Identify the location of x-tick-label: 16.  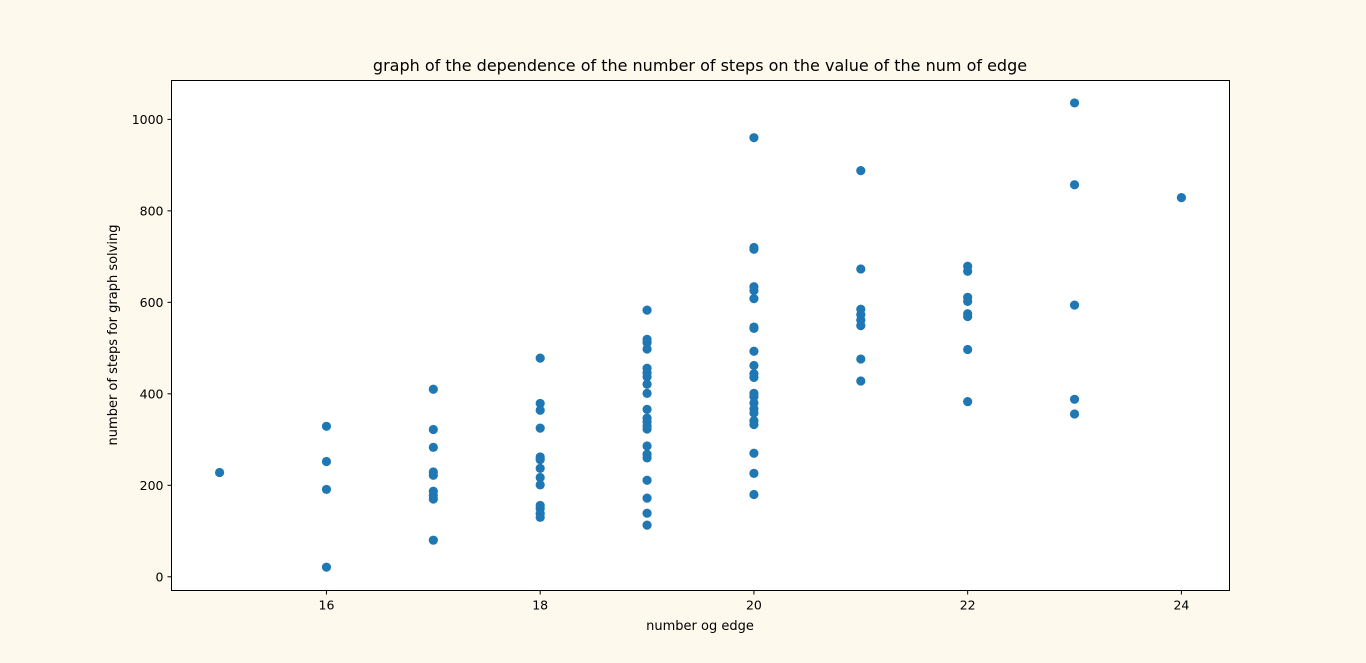
(327, 605).